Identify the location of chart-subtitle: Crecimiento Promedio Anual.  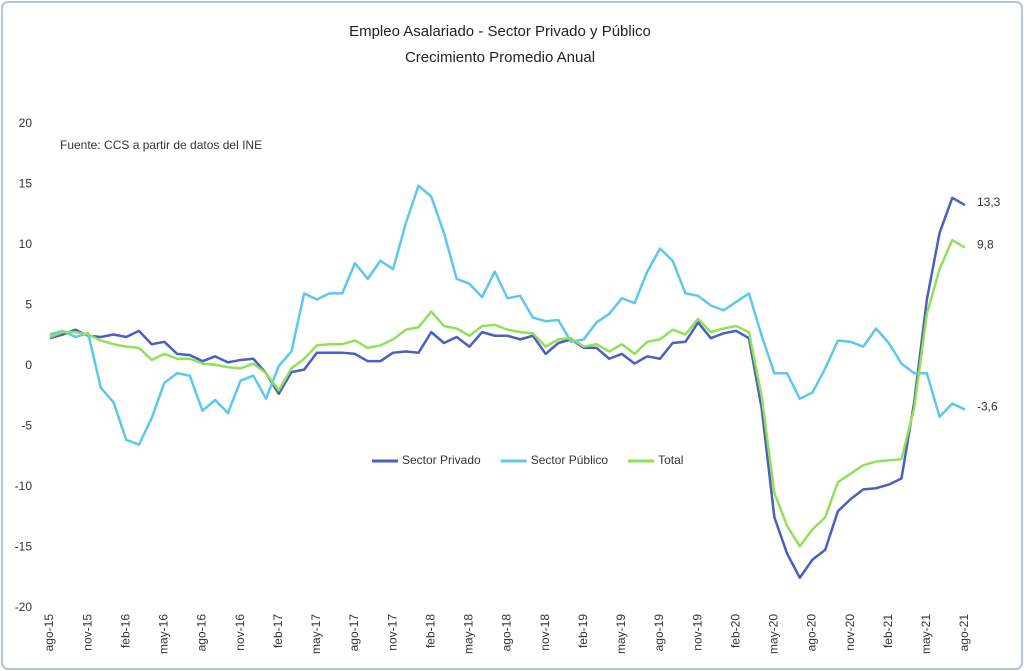
(500, 57).